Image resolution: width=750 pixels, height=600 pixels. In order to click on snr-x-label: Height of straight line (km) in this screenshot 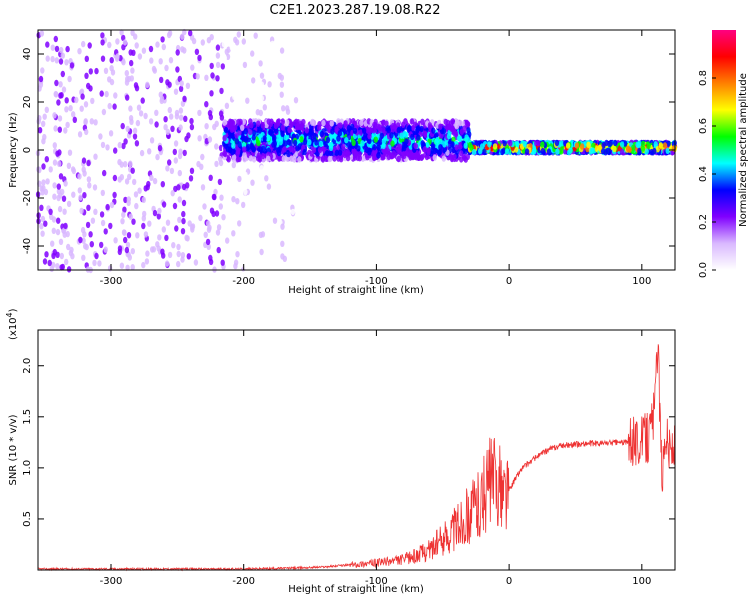, I will do `click(356, 589)`.